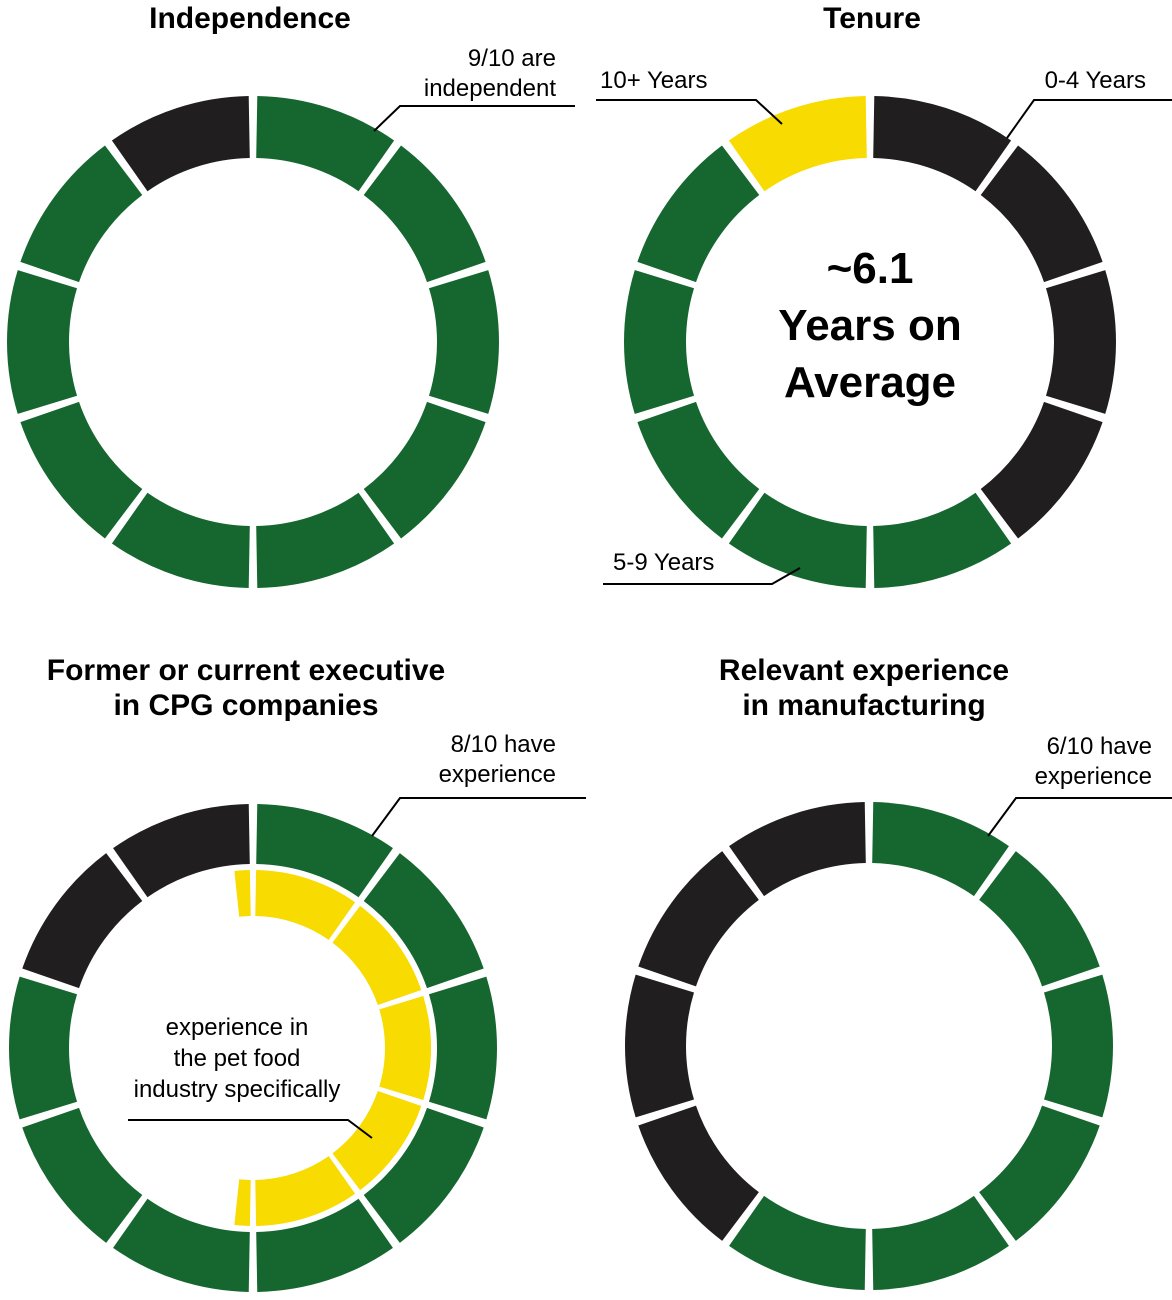 This screenshot has width=1172, height=1300. Describe the element at coordinates (654, 80) in the screenshot. I see `label-ten-plus-years: 10+ Years` at that location.